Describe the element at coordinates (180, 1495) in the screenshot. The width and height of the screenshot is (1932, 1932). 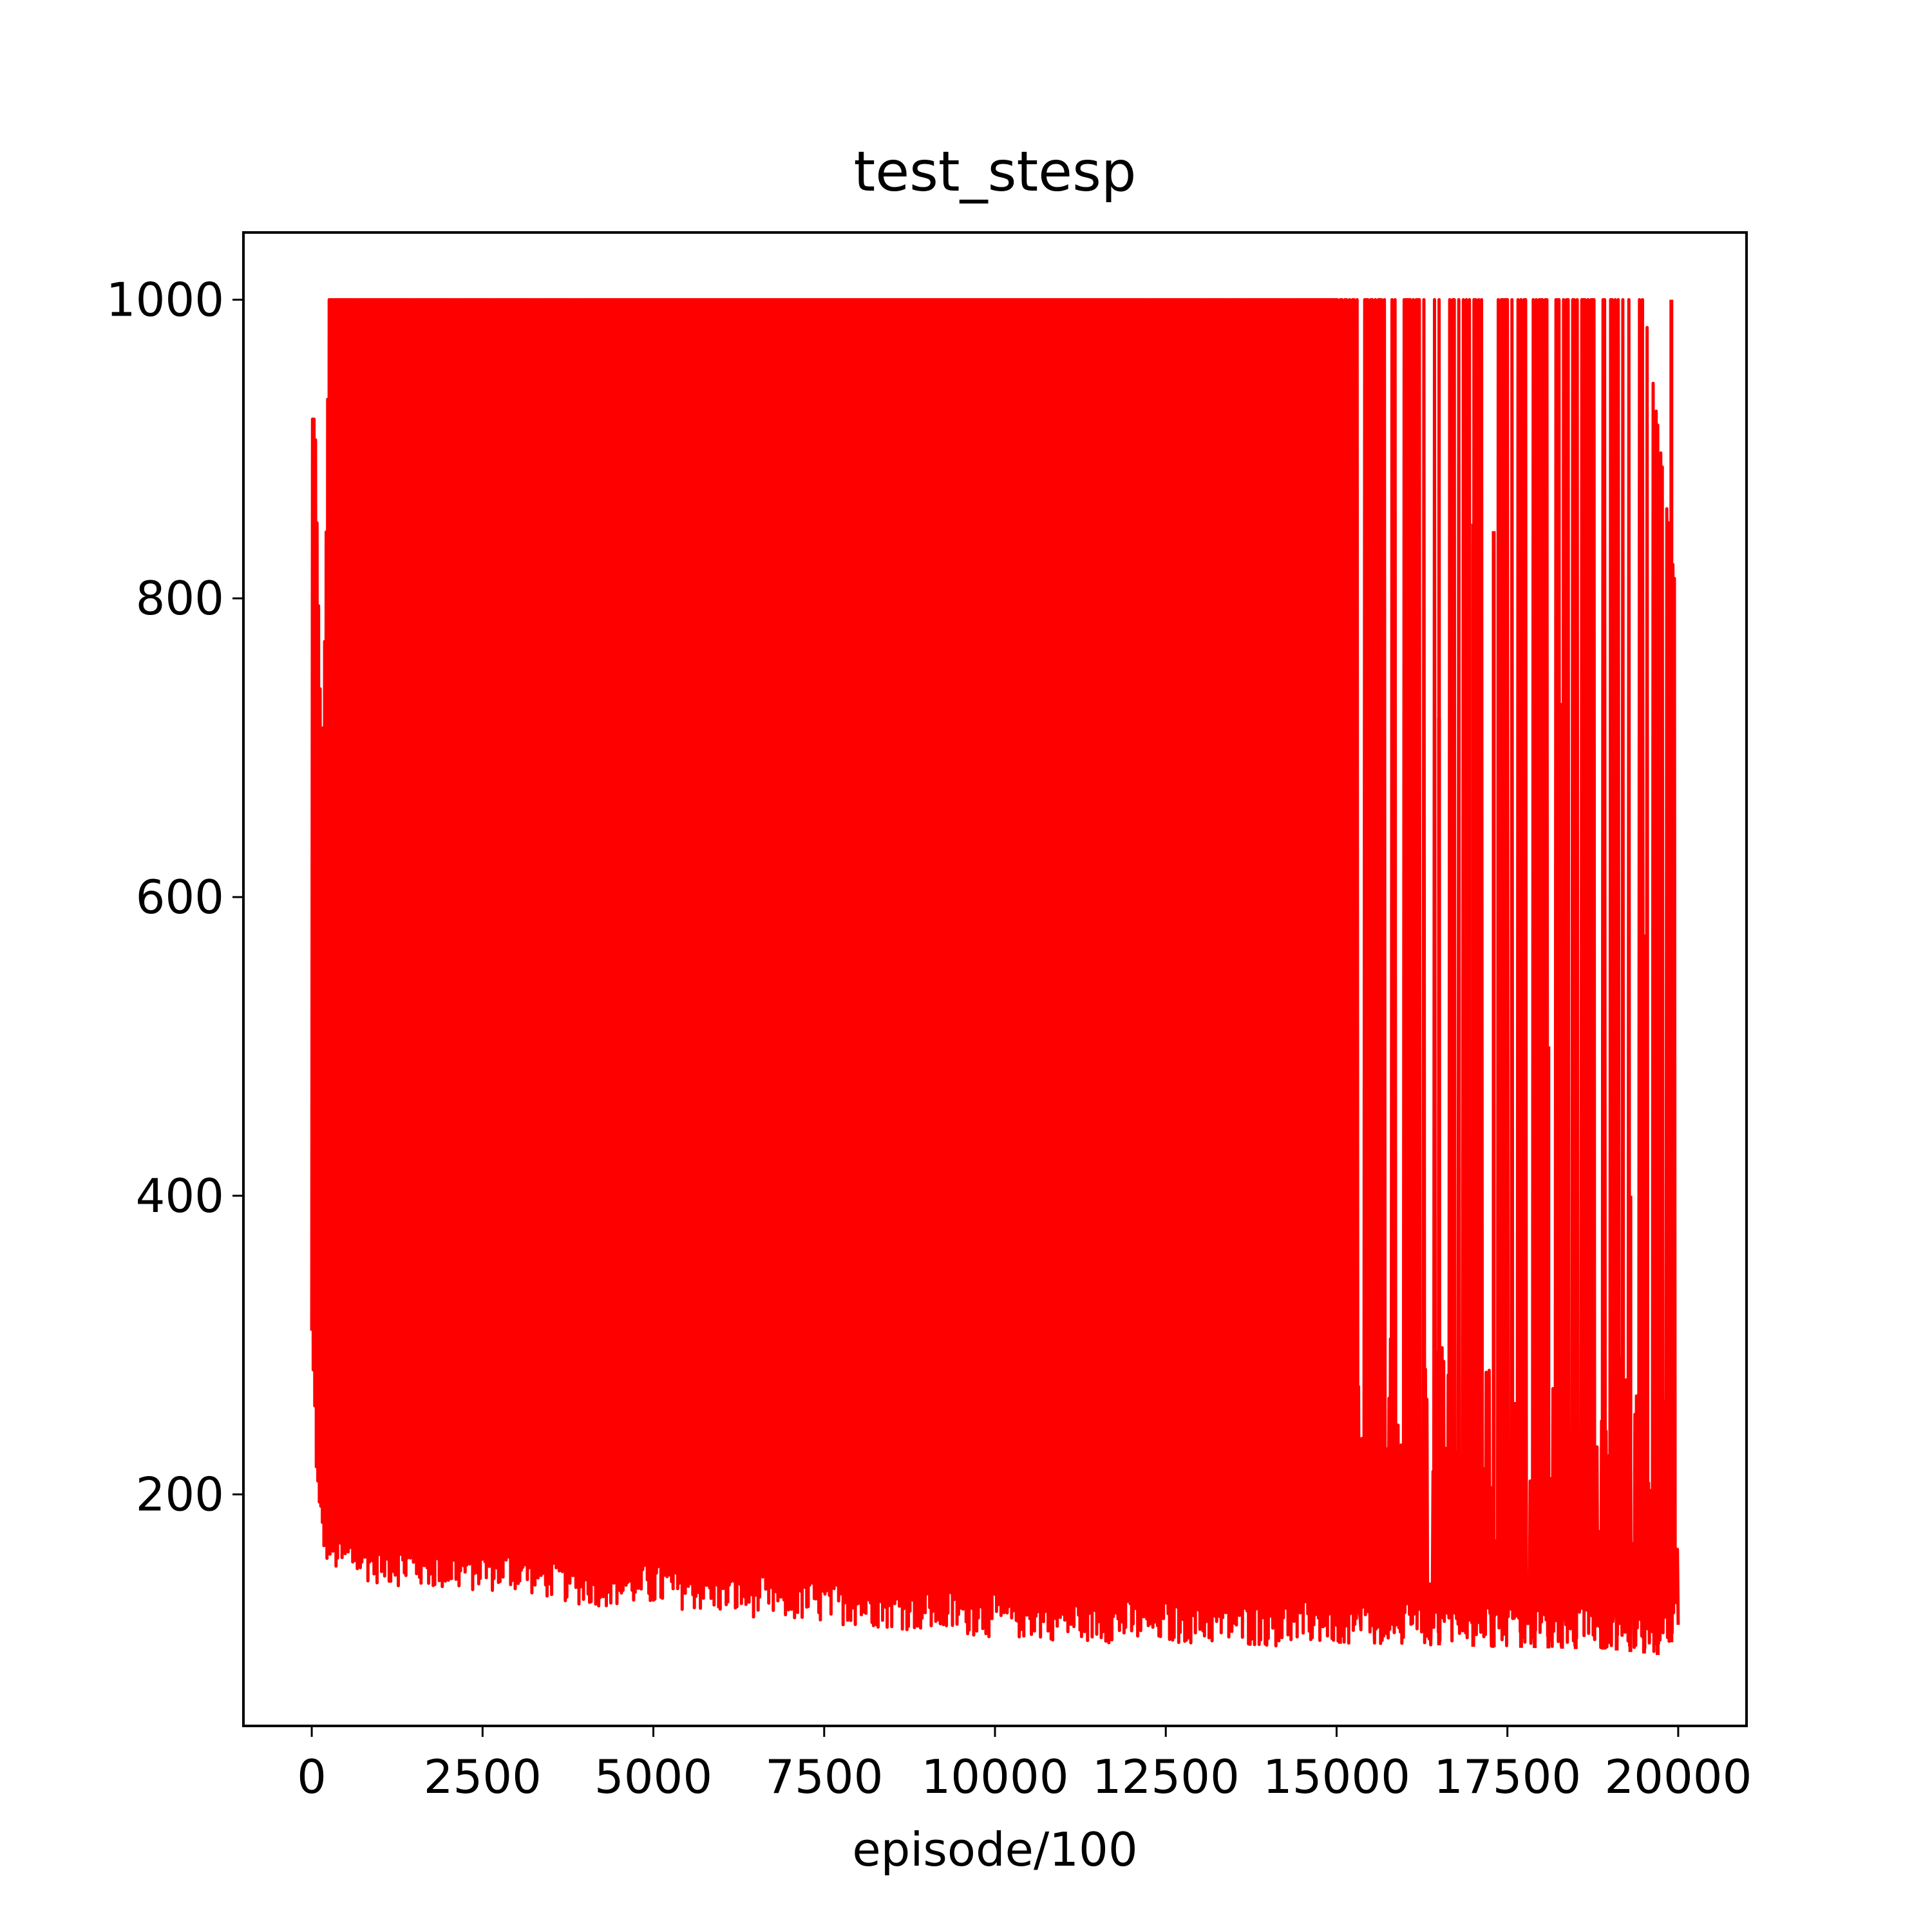
I see `y-tick-label: 200` at that location.